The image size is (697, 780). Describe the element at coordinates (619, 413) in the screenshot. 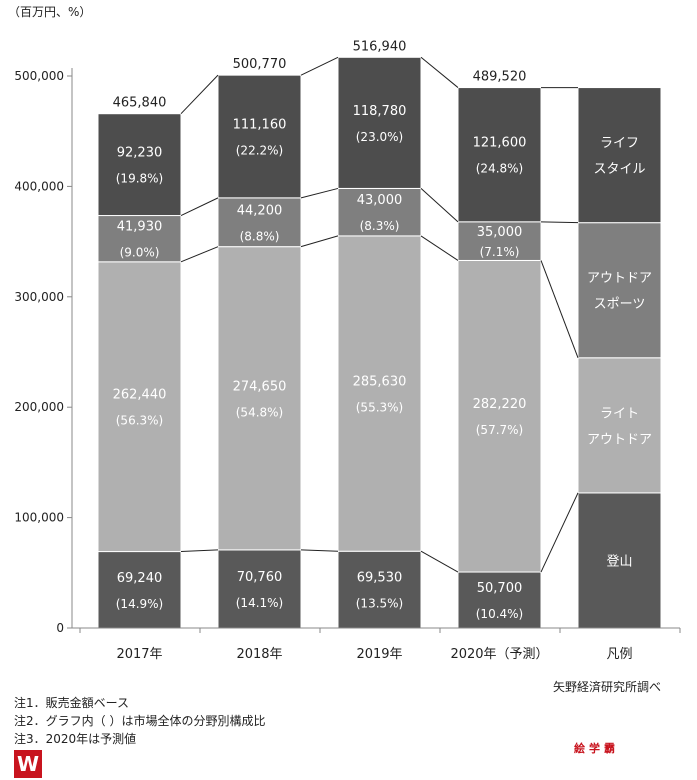

I see `legend-label: ライト` at that location.